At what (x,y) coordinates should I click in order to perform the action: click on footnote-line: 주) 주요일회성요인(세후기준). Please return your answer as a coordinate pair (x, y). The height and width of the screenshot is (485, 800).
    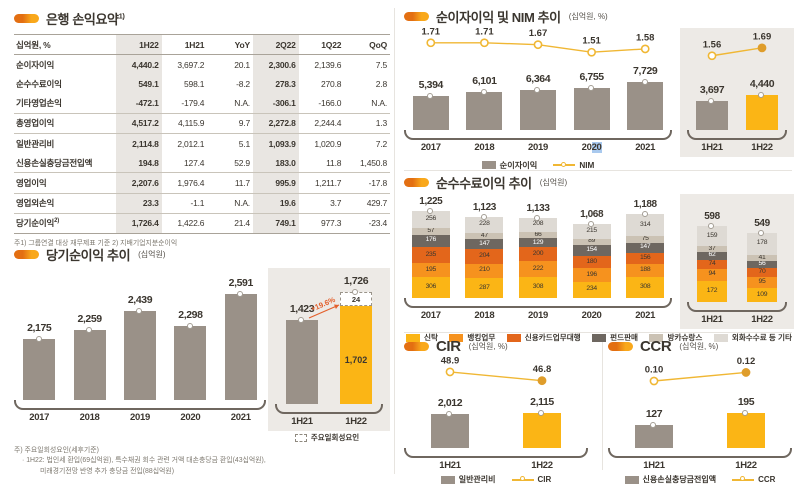
    Looking at the image, I should click on (56, 450).